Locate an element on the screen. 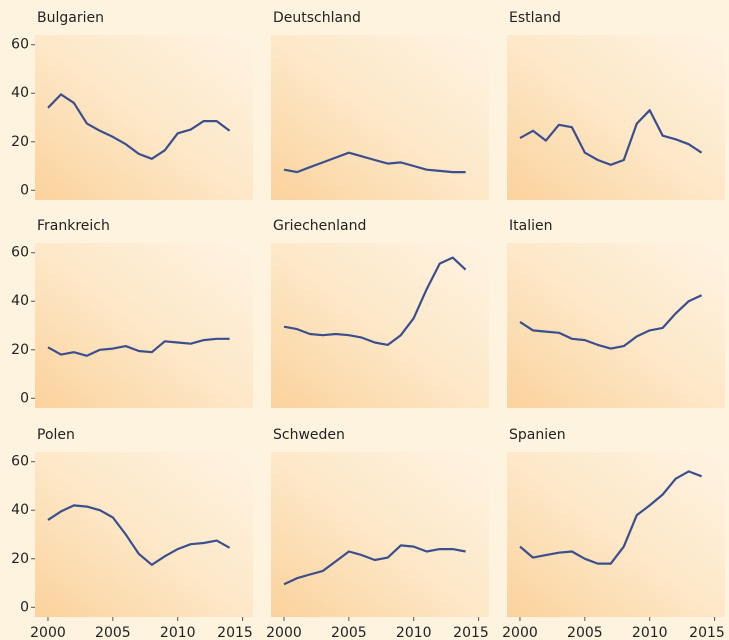  panel-title: Spanien is located at coordinates (537, 435).